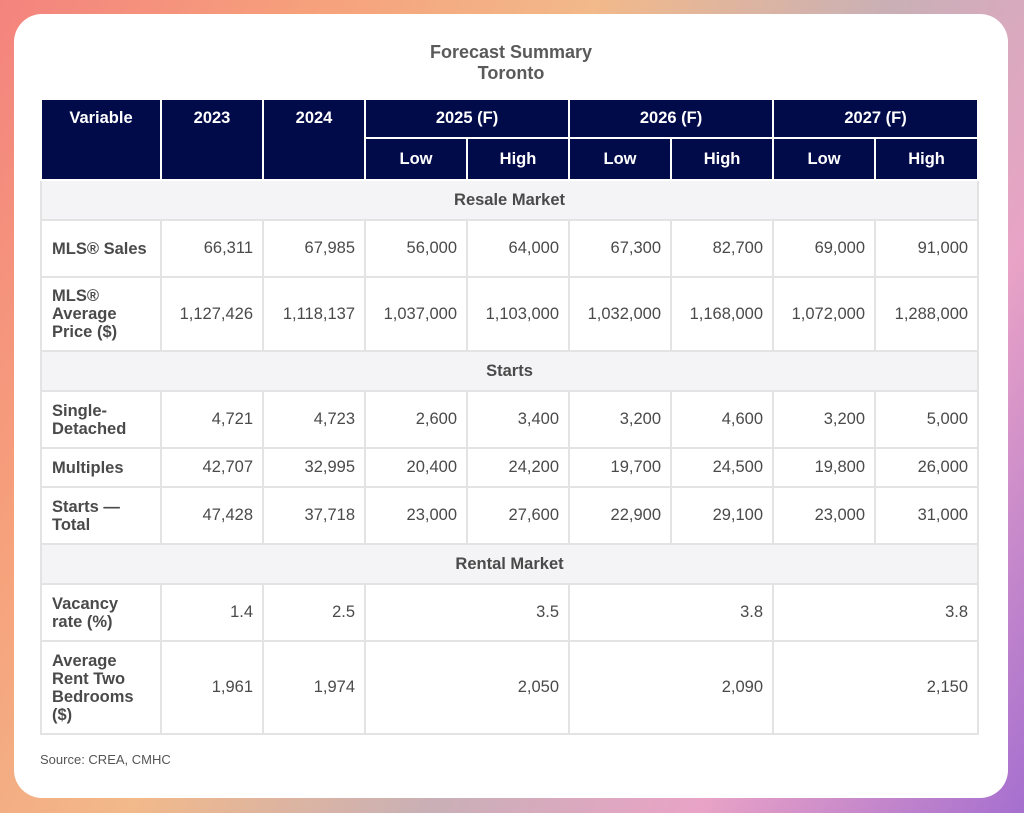 Image resolution: width=1024 pixels, height=813 pixels. What do you see at coordinates (416, 159) in the screenshot?
I see `header-low-2025: Low` at bounding box center [416, 159].